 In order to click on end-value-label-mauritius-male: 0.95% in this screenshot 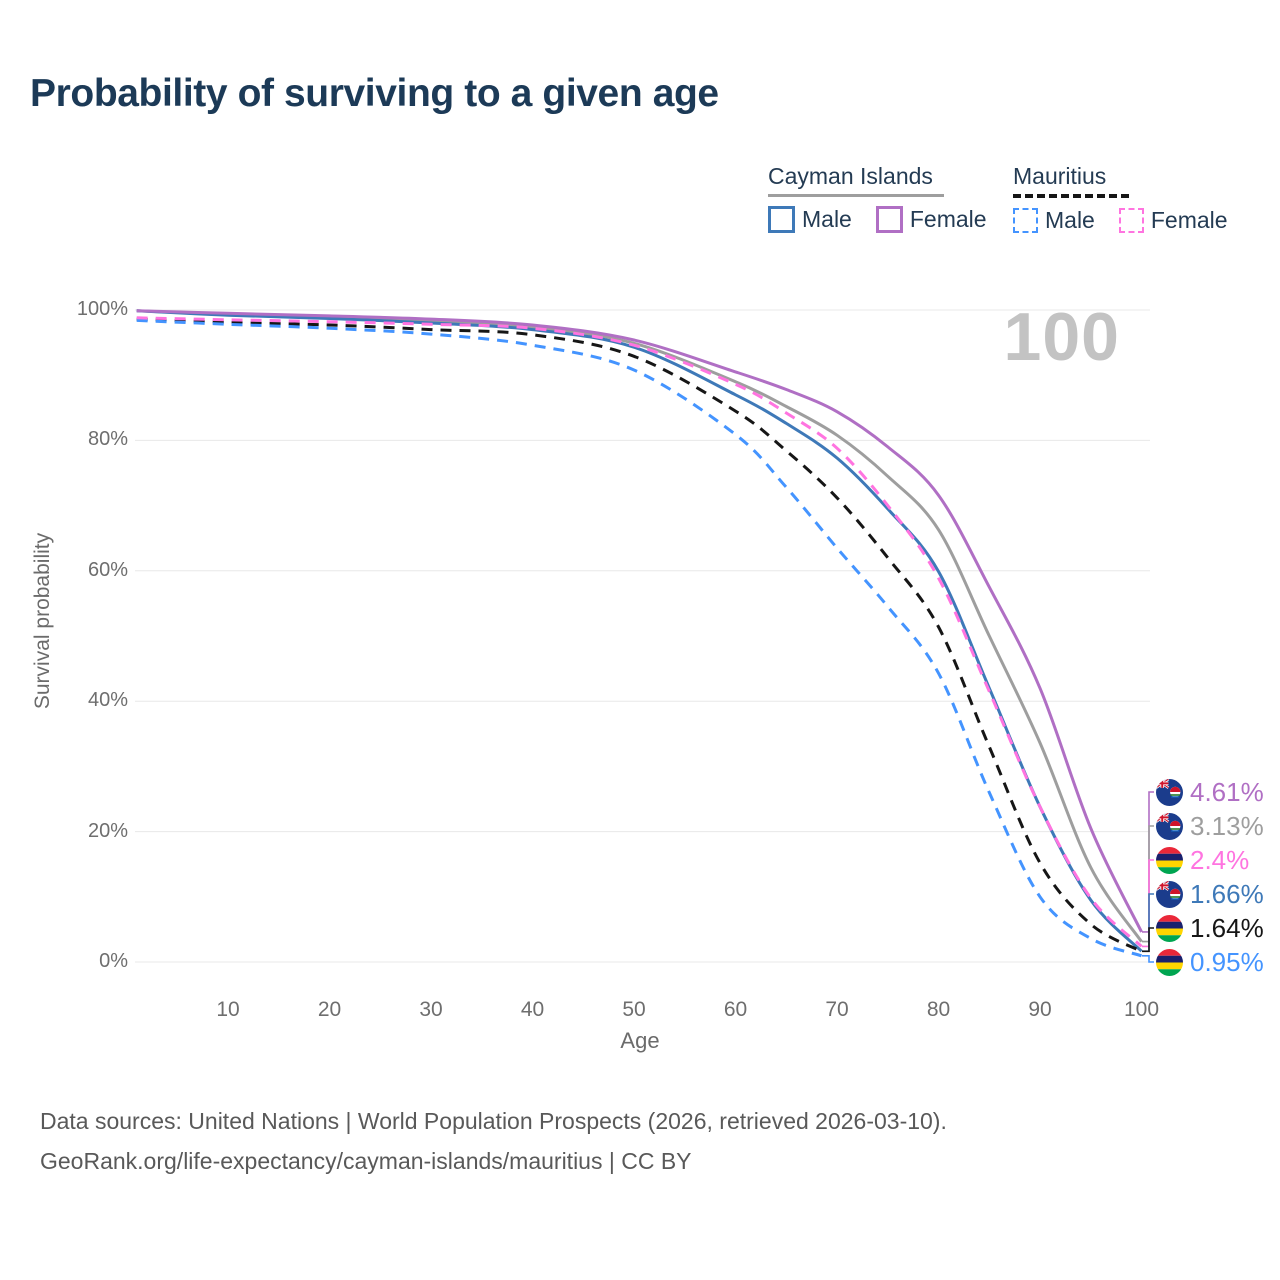, I will do `click(1210, 962)`.